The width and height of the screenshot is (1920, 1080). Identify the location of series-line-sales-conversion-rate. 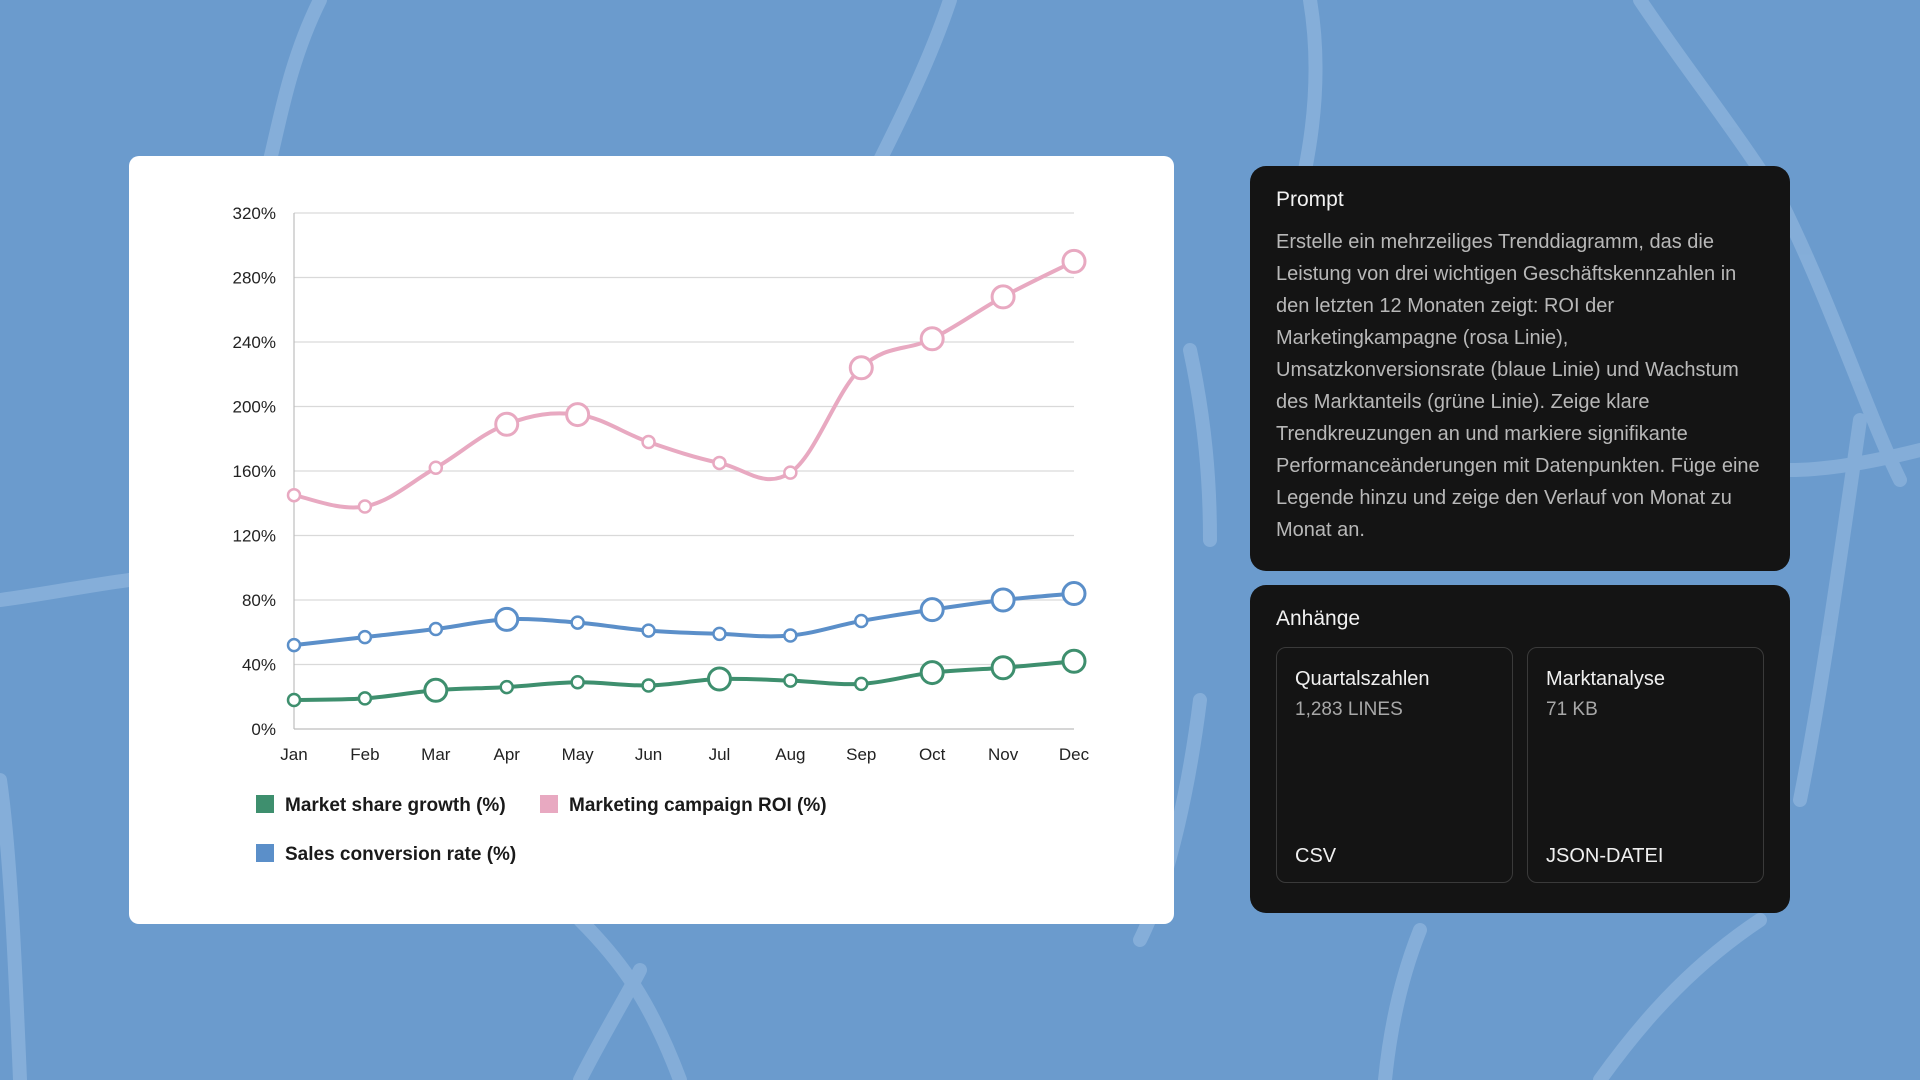
(684, 619).